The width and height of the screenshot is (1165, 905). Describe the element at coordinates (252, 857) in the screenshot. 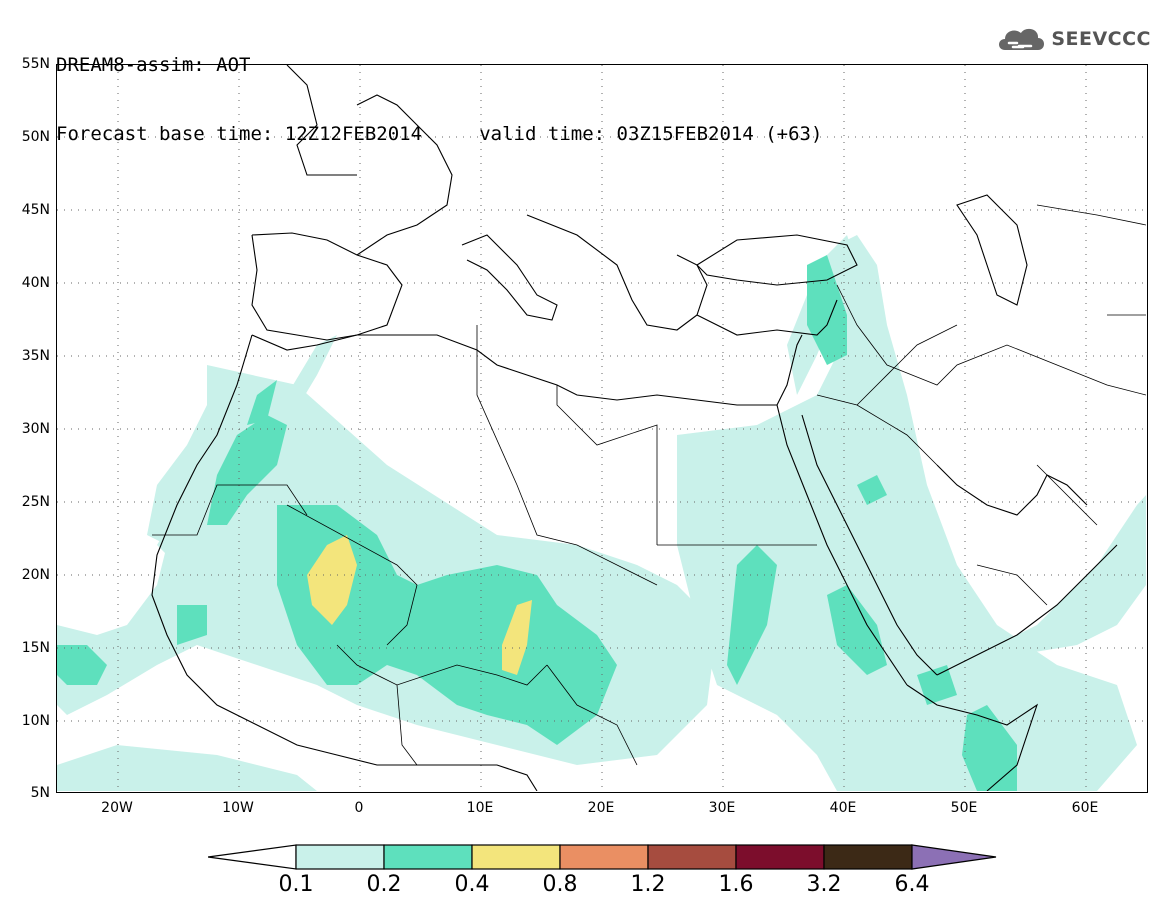

I see `colorbar-segment-under` at that location.